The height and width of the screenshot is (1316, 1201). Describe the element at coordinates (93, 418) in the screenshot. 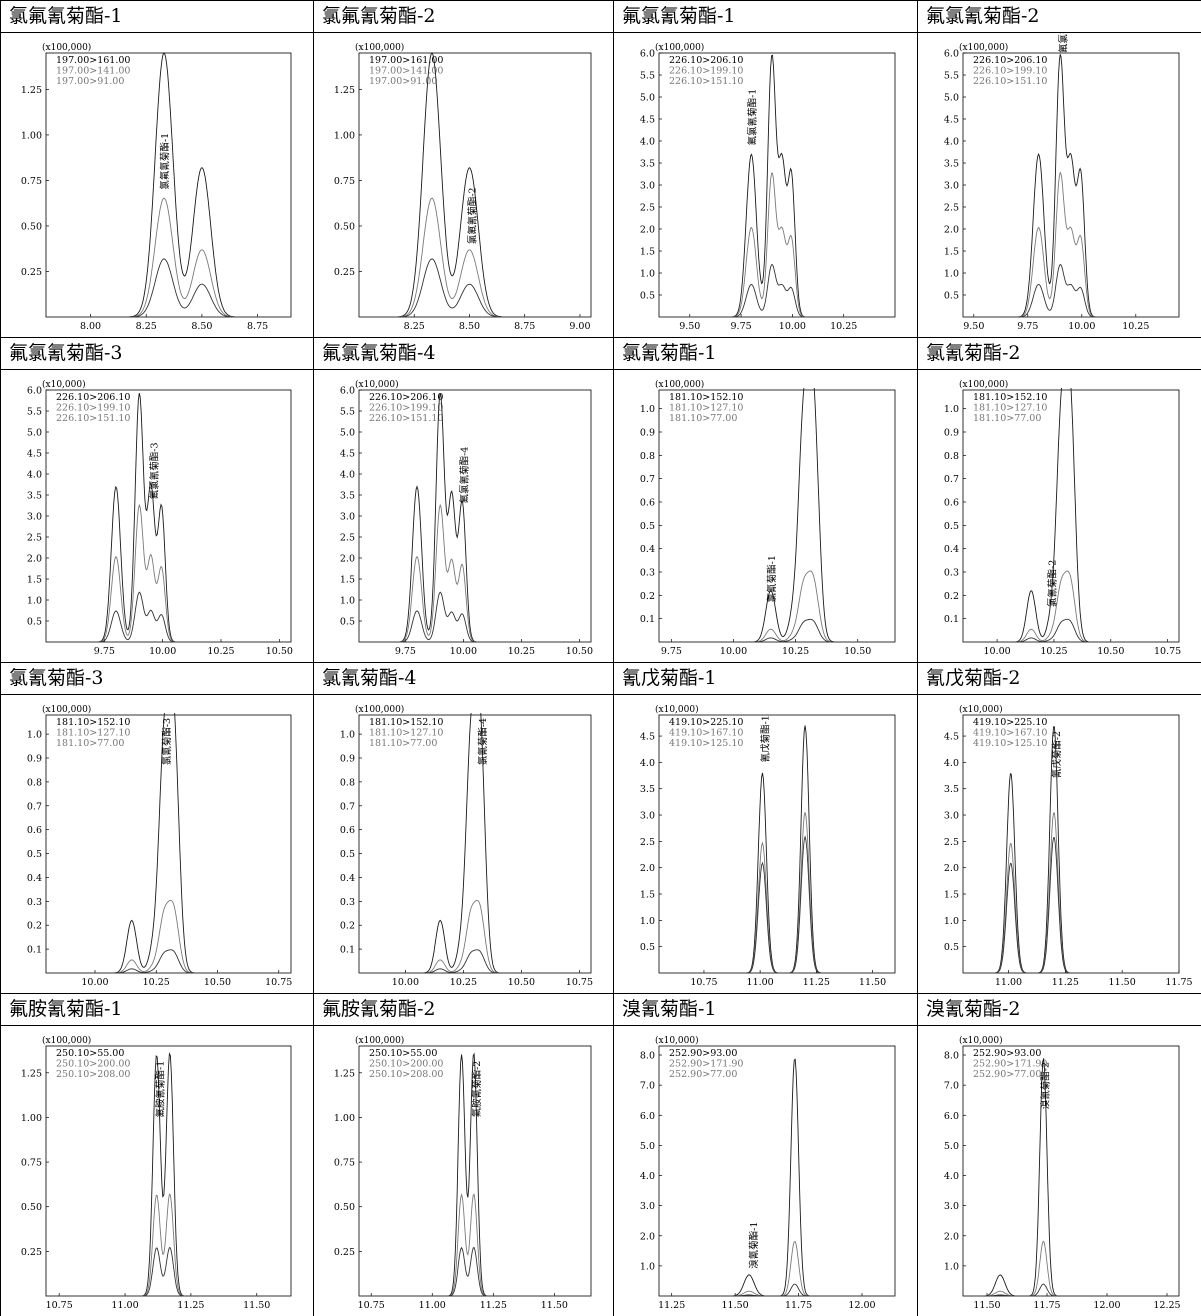

I see `legend-entry: 226.10>151.10` at that location.